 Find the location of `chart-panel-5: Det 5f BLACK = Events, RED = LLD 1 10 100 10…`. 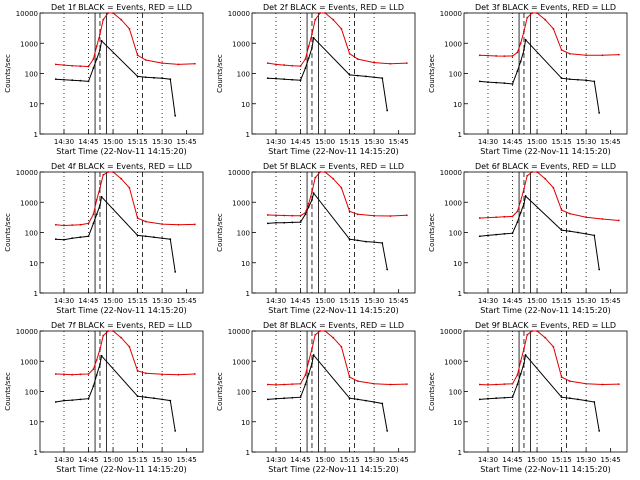

chart-panel-5: Det 5f BLACK = Events, RED = LLD 1 10 100 10… is located at coordinates (316, 238).